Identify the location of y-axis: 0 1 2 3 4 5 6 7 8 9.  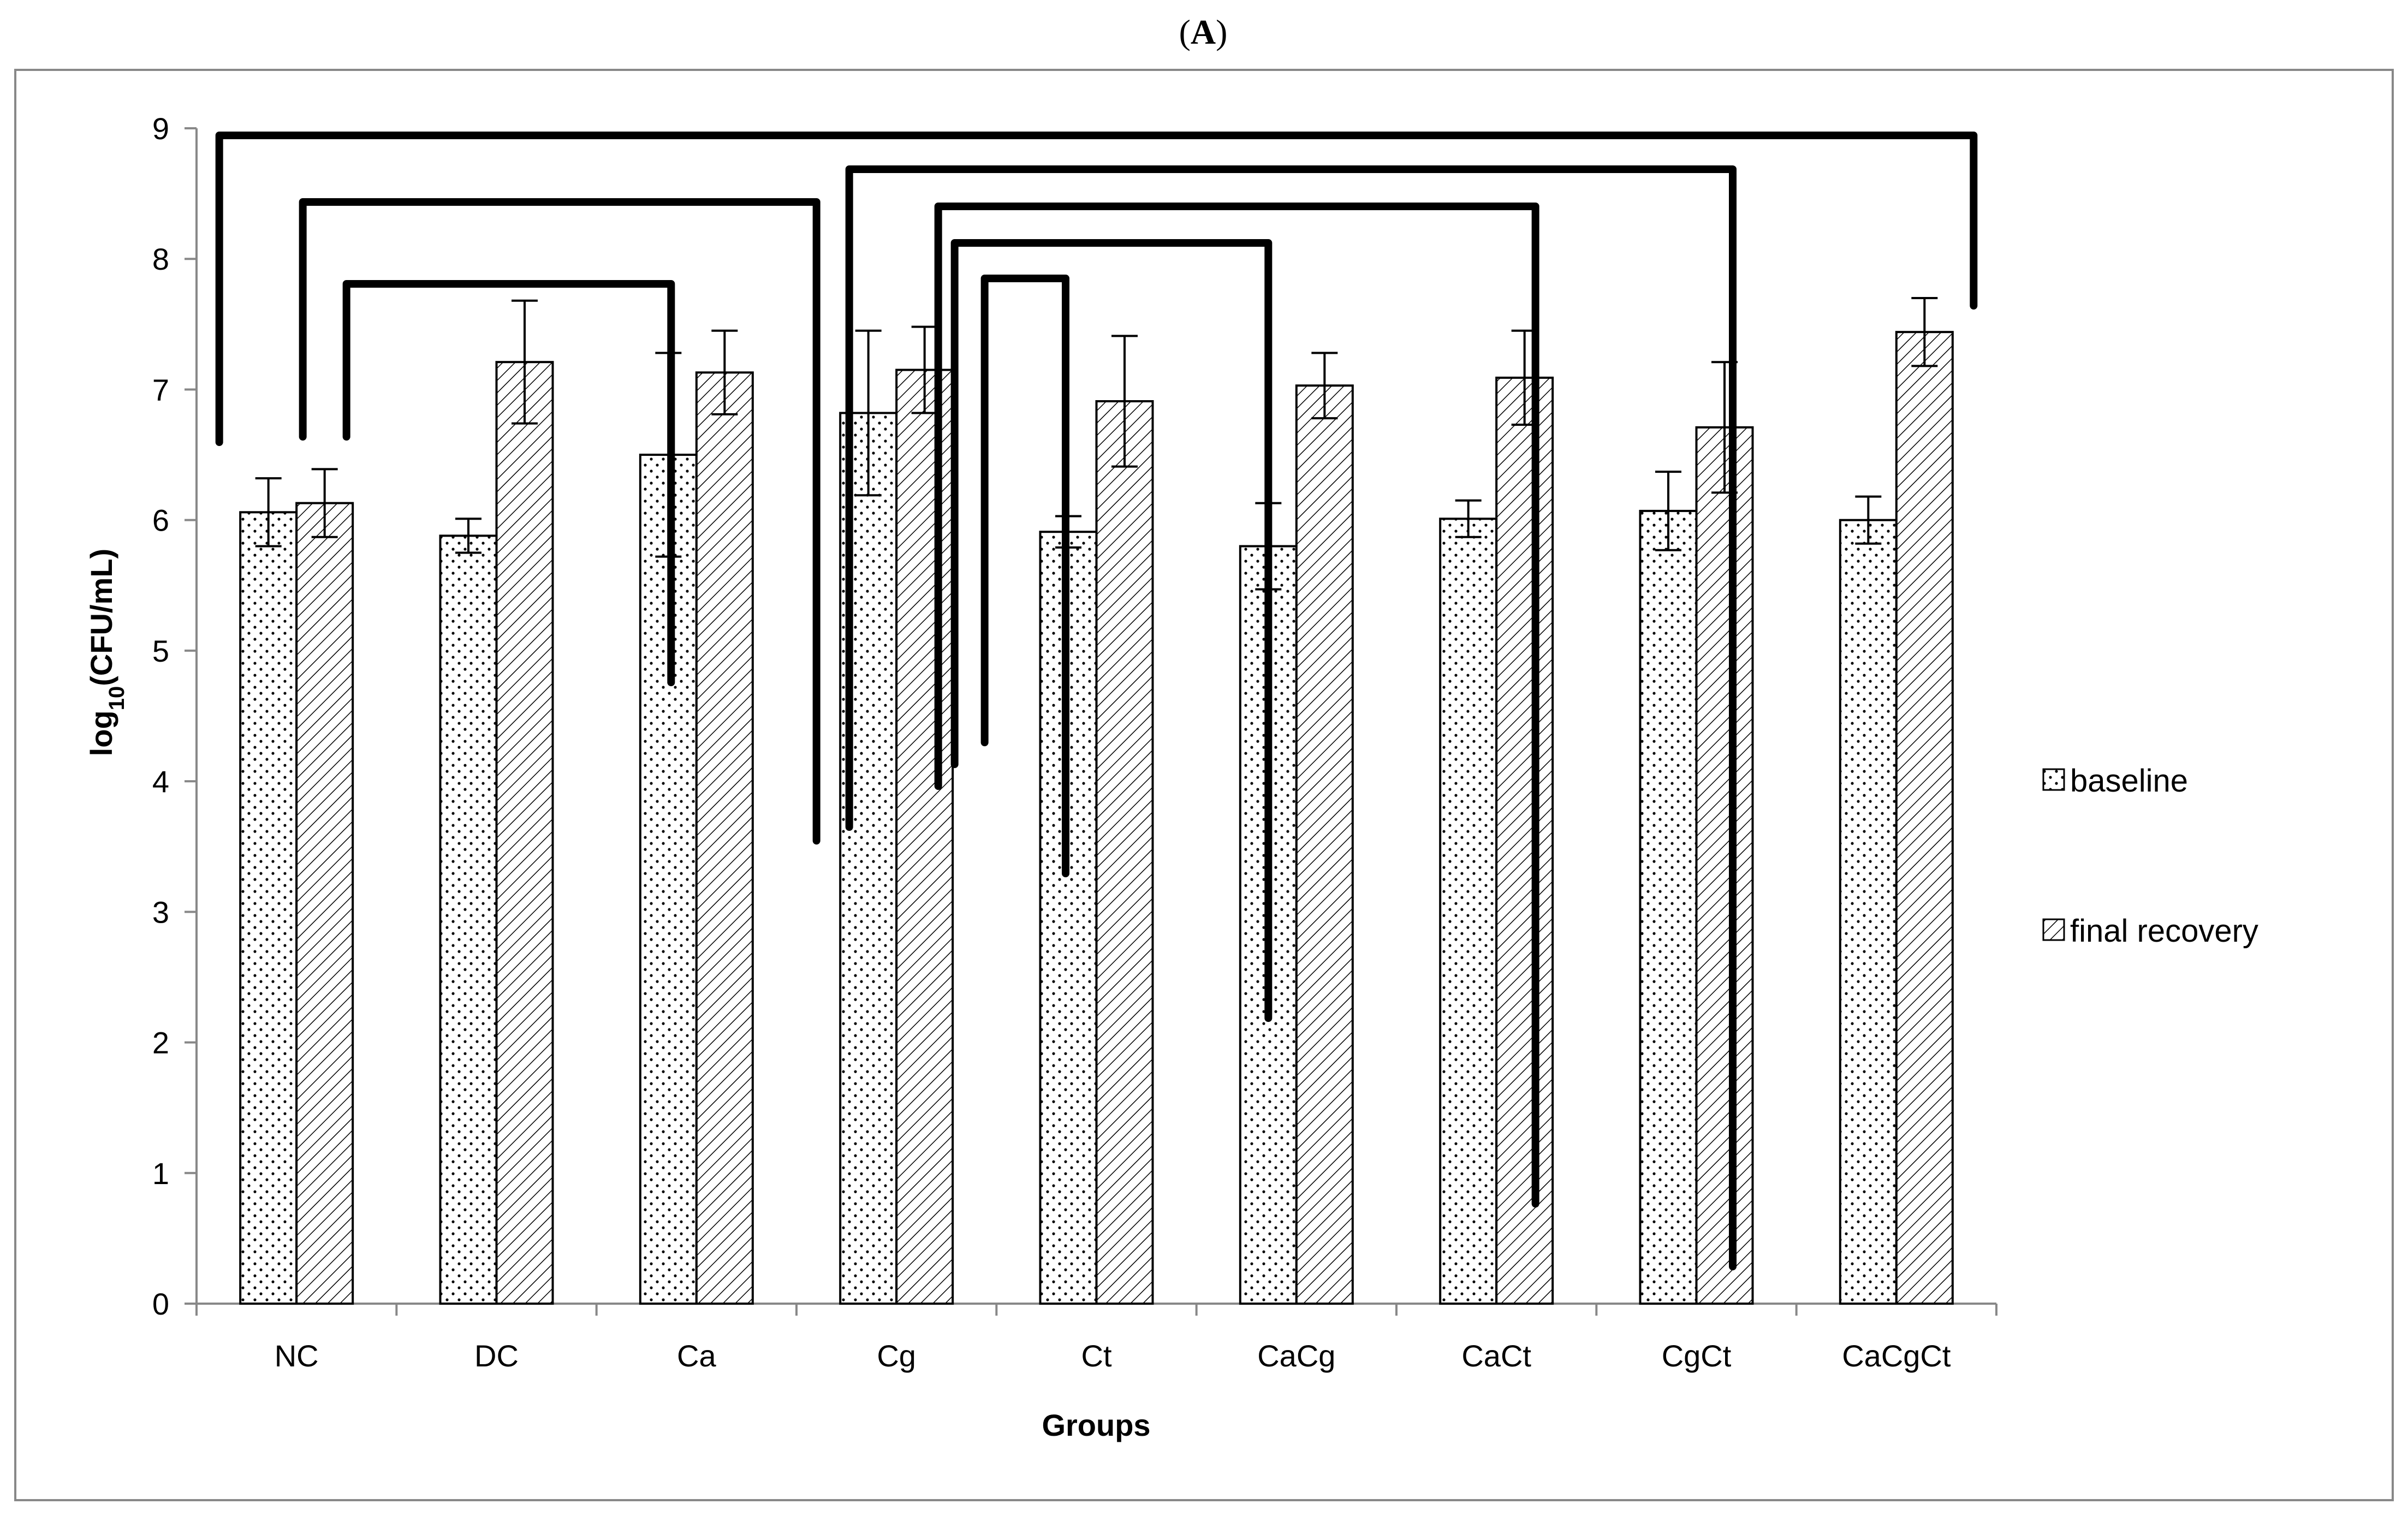
(175, 716).